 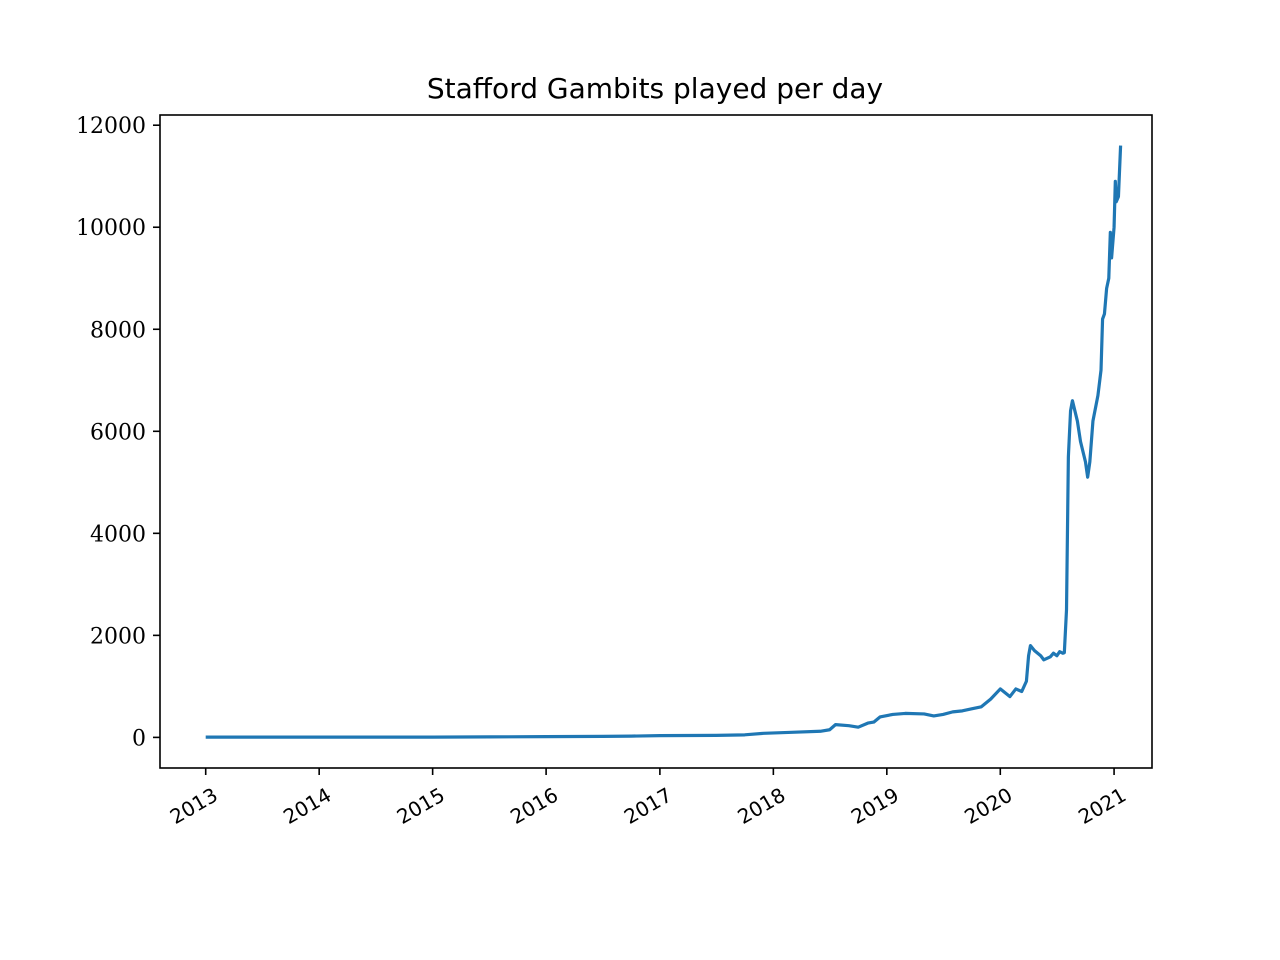 I want to click on x-tick-label: 2013, so click(x=194, y=806).